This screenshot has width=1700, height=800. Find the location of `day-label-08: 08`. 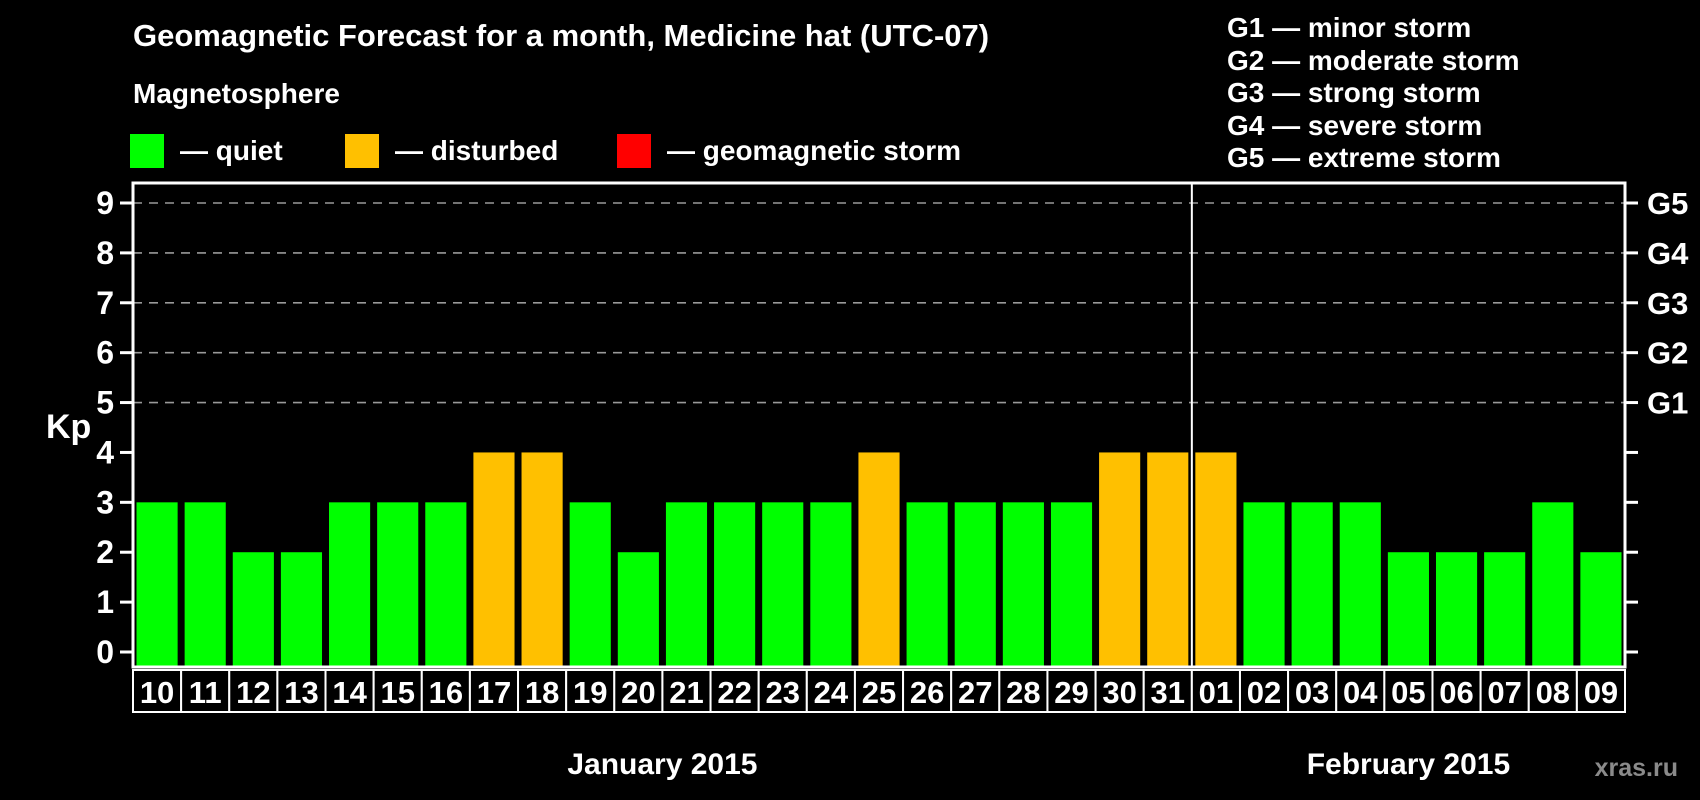

day-label-08: 08 is located at coordinates (1553, 692).